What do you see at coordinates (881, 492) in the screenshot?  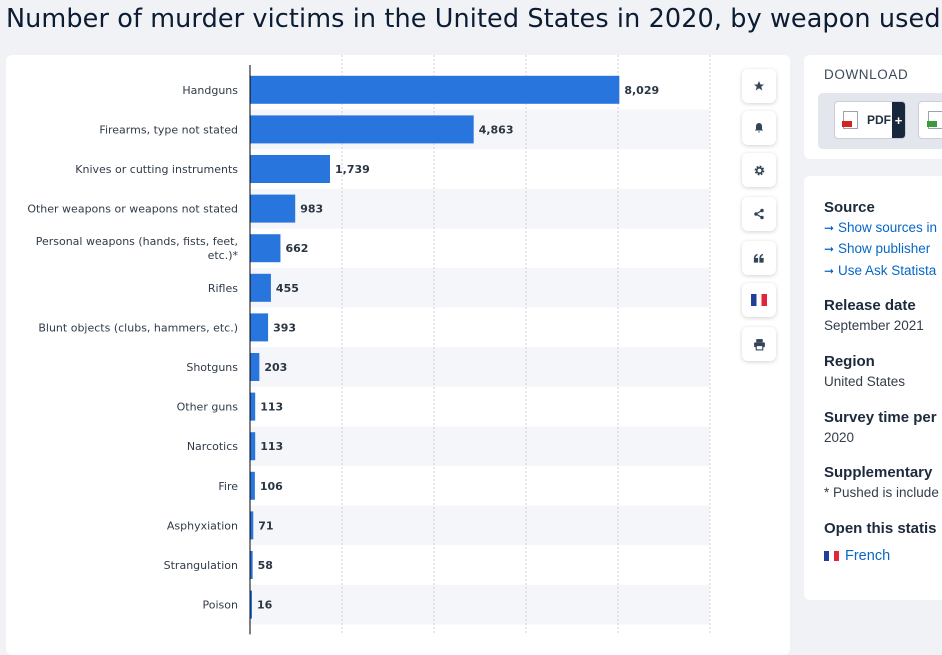 I see `supplementary-value: * Pushed is include` at bounding box center [881, 492].